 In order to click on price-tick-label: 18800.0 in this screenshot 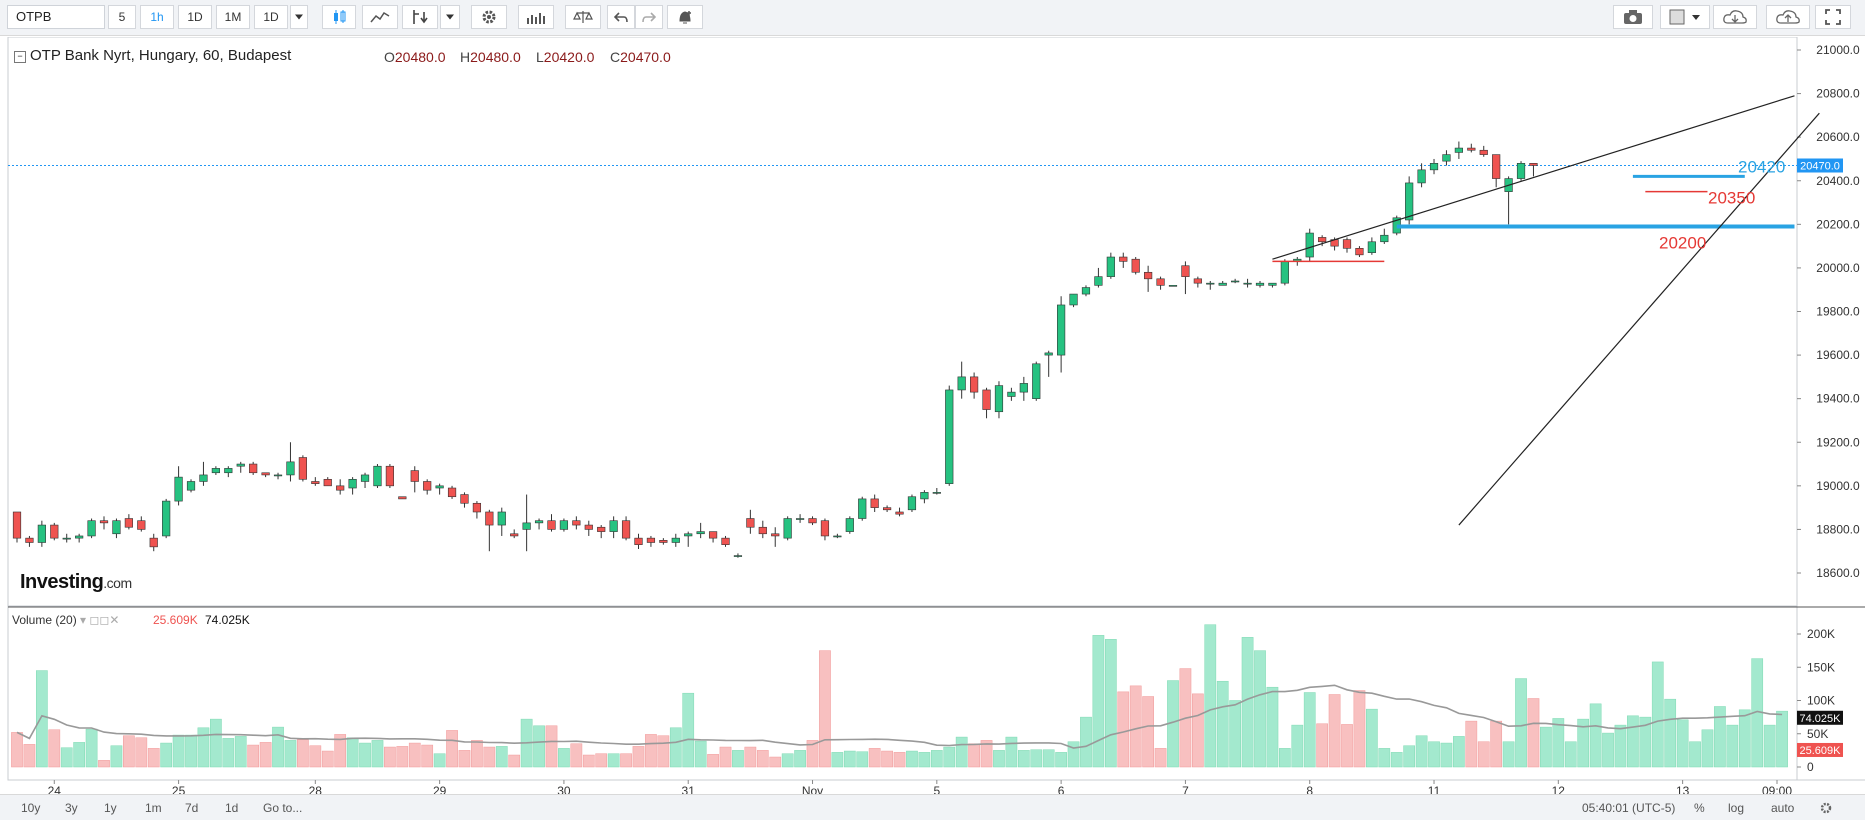, I will do `click(1838, 529)`.